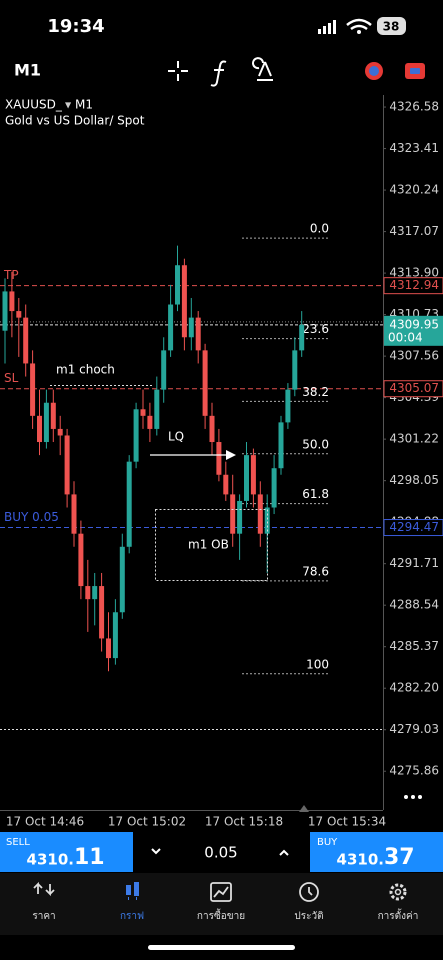 The image size is (443, 960). What do you see at coordinates (50, 860) in the screenshot?
I see `sell-price-main: 4310.` at bounding box center [50, 860].